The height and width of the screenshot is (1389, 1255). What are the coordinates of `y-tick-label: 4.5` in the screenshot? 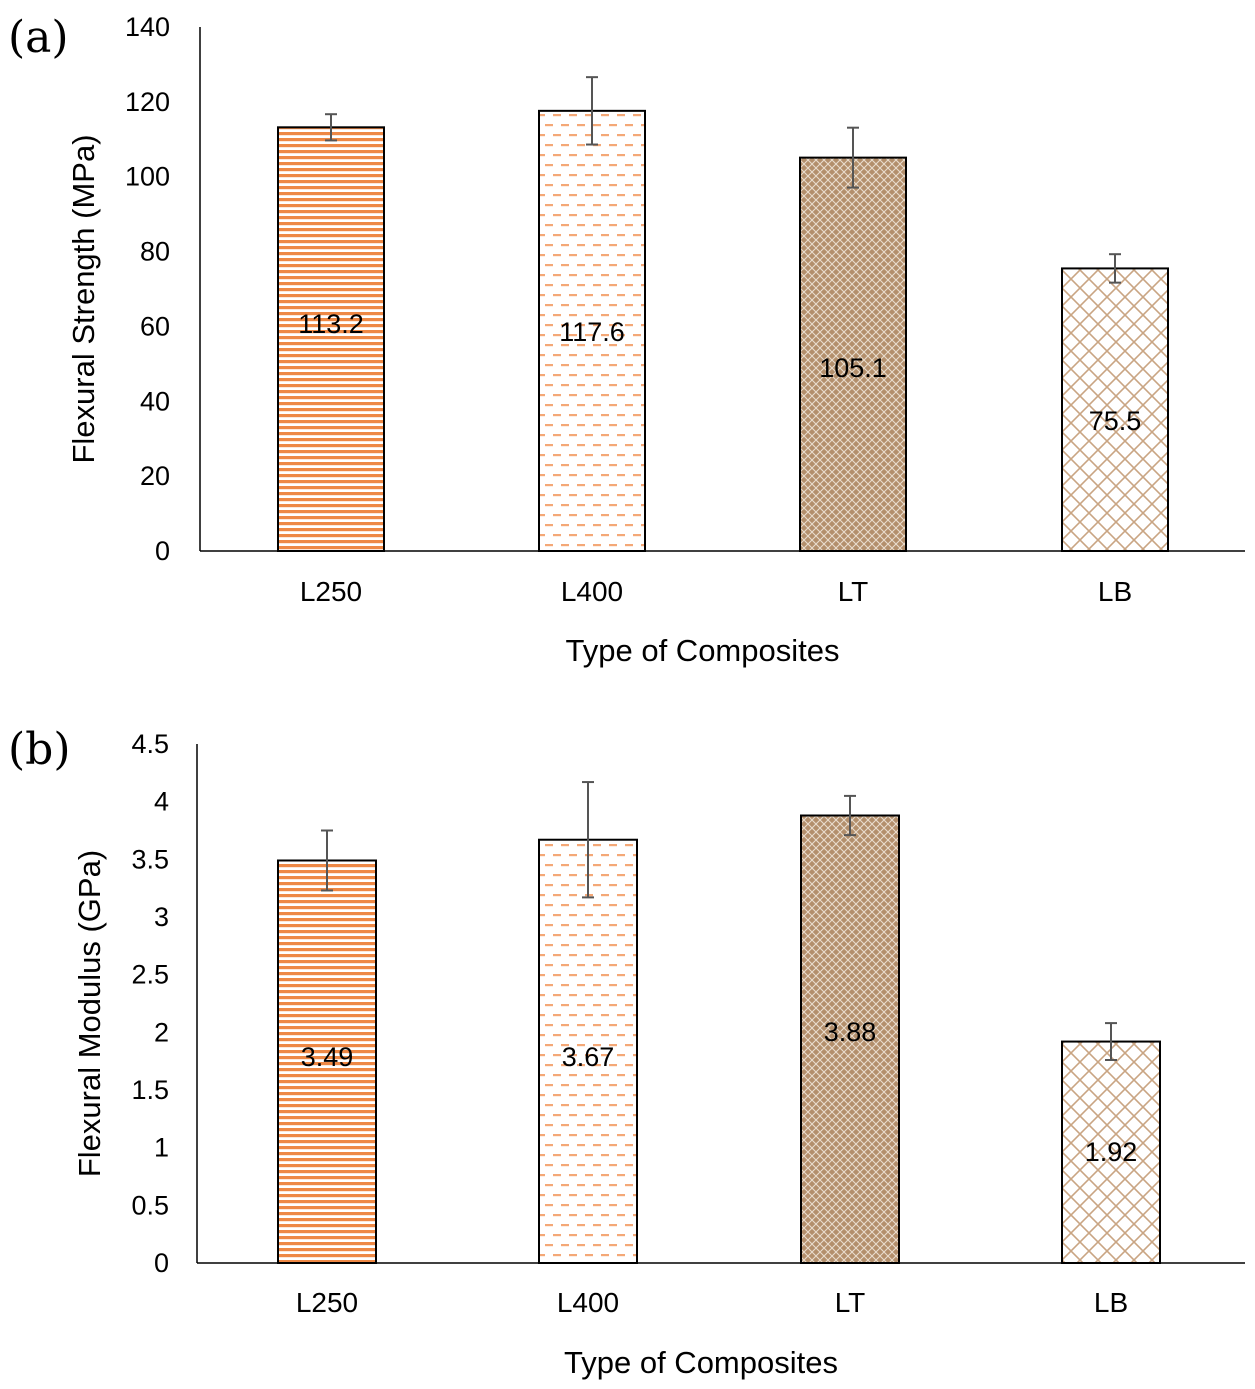 It's located at (150, 744).